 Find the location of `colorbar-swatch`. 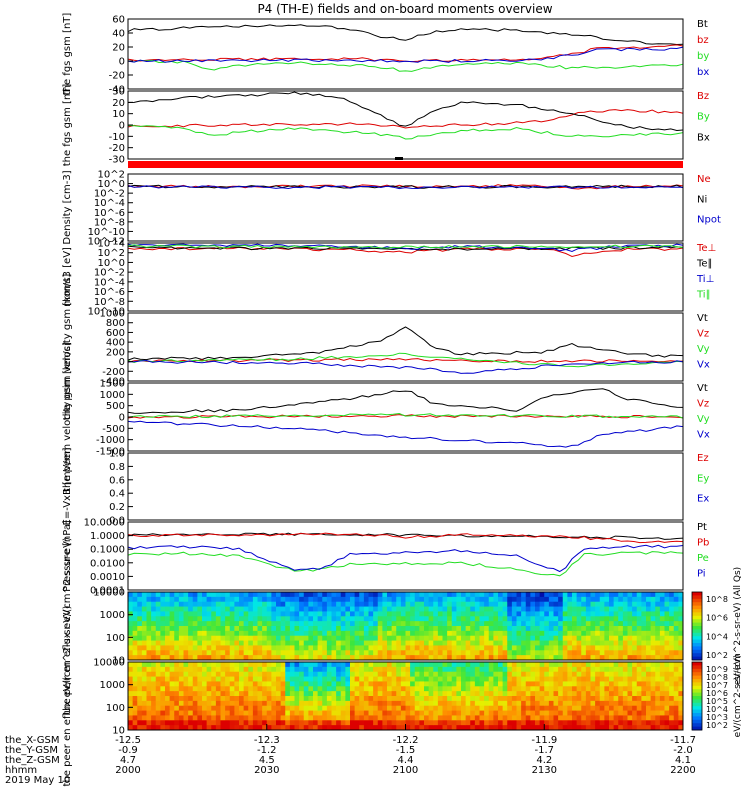

colorbar-swatch is located at coordinates (697, 607).